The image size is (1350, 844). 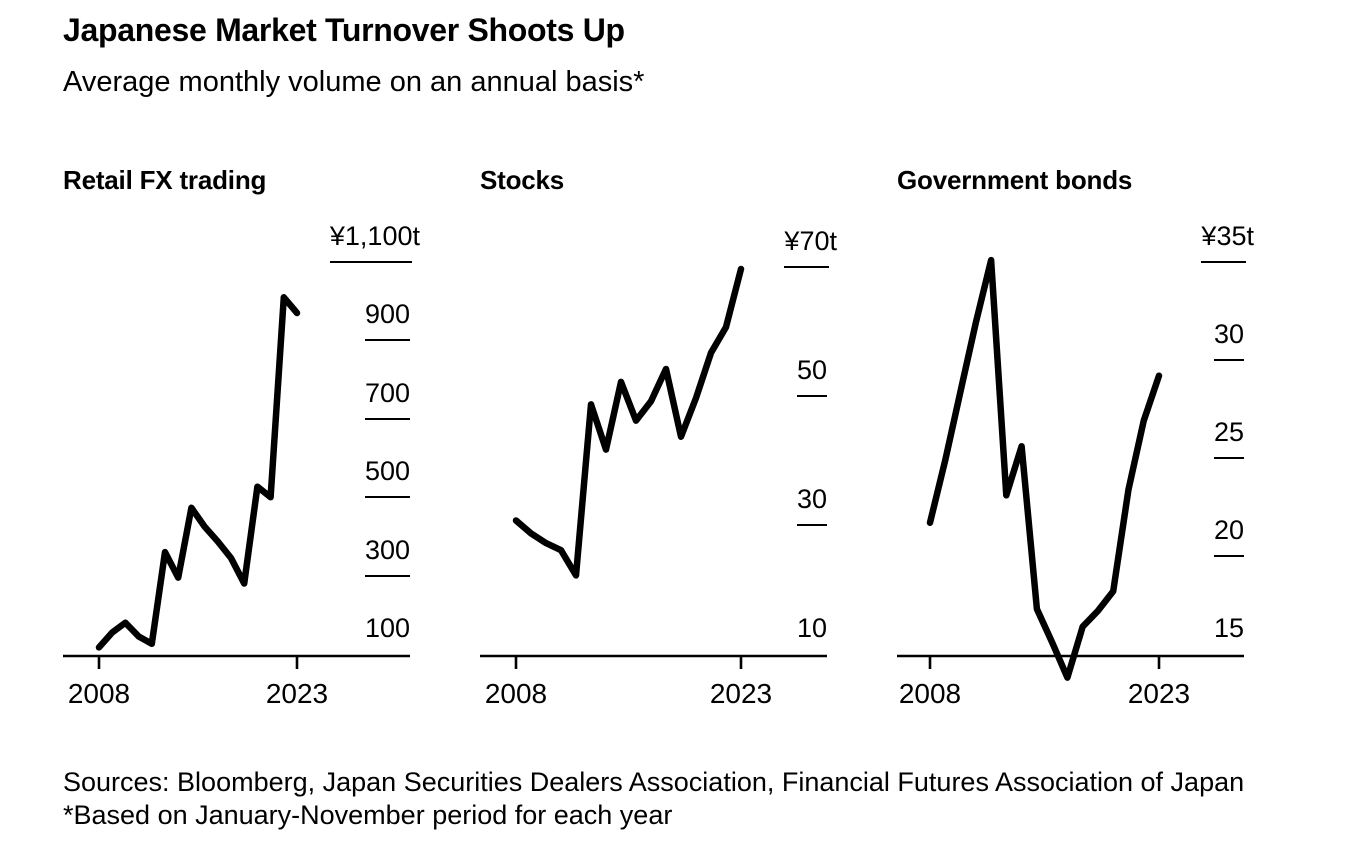 I want to click on y-axis-tick-label: 15, so click(x=1229, y=628).